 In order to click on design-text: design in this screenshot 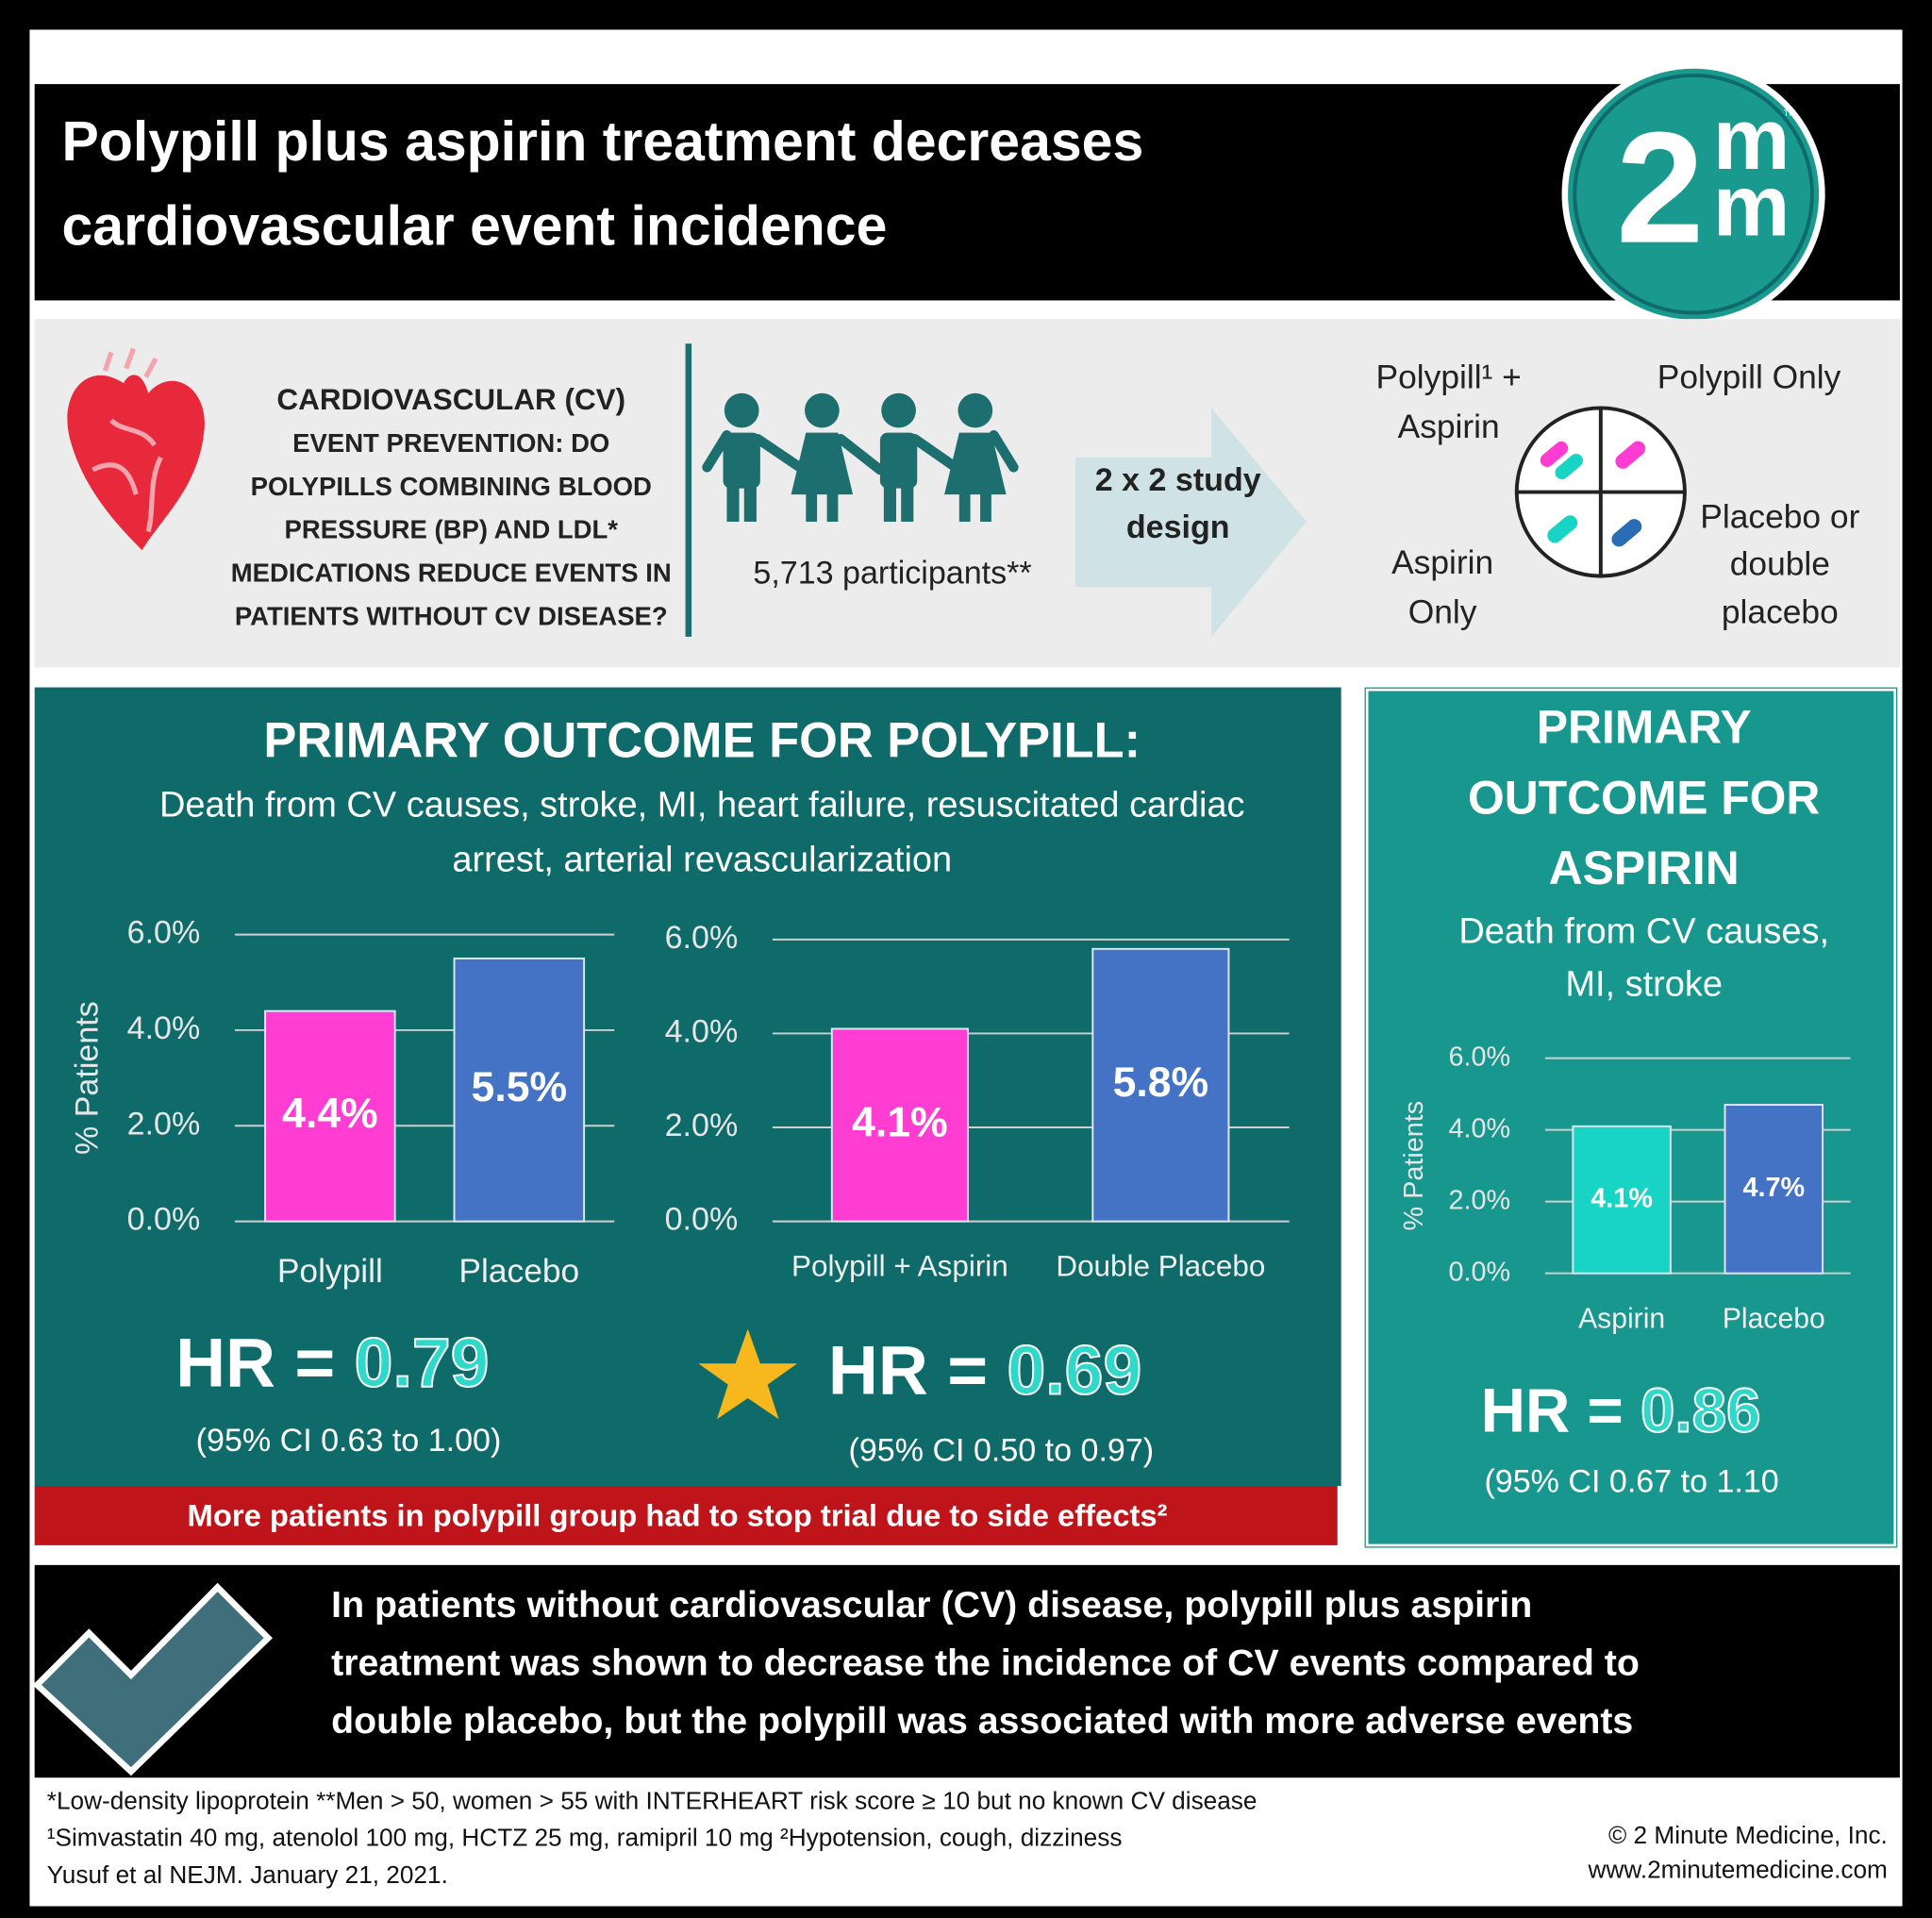, I will do `click(1178, 527)`.